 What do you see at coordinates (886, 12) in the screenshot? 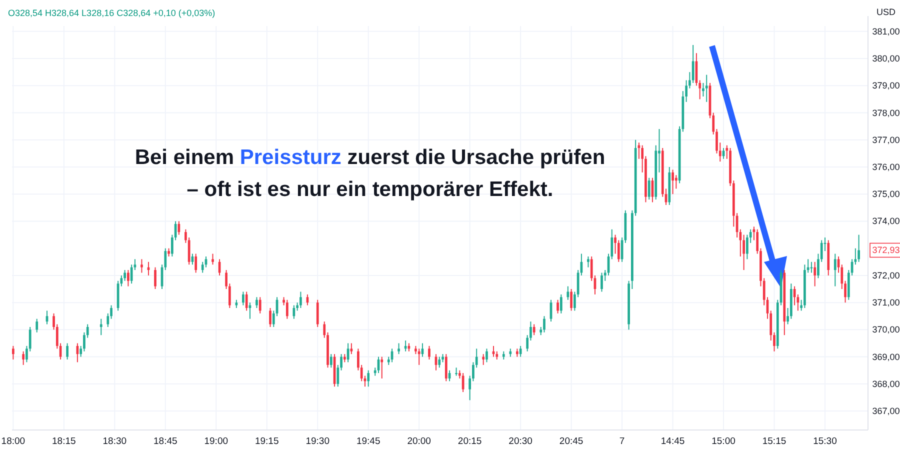
I see `y-axis-title: USD` at bounding box center [886, 12].